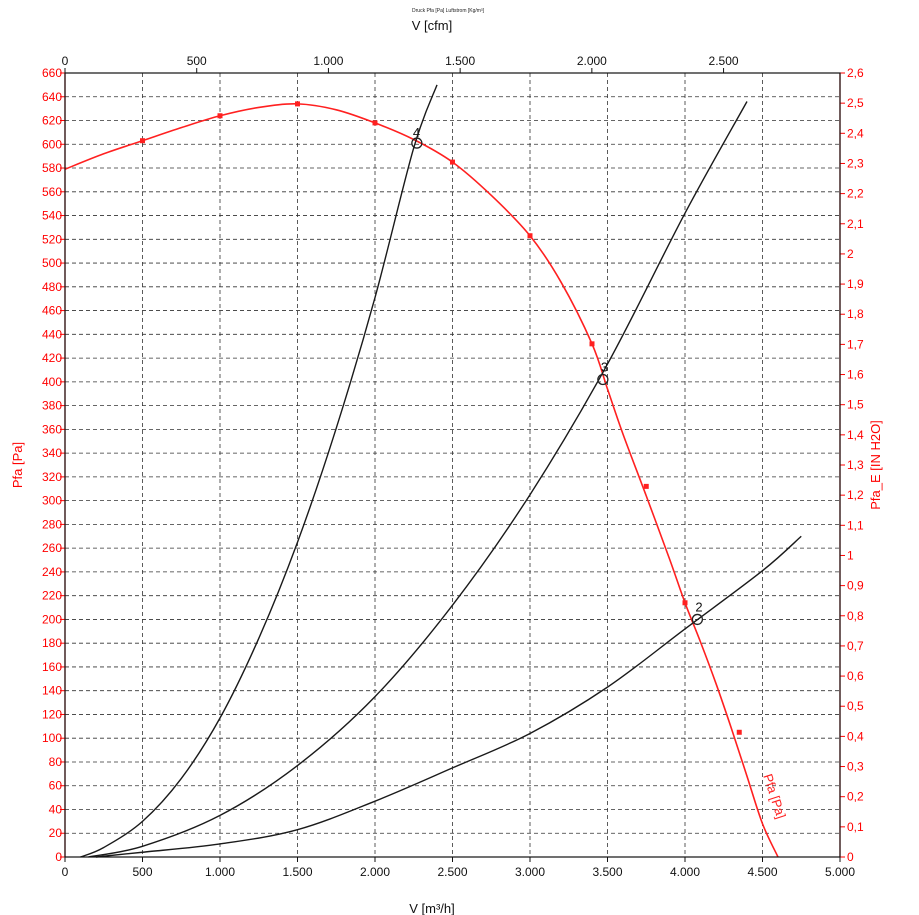  Describe the element at coordinates (432, 25) in the screenshot. I see `x2-axis-title: V [cfm]` at that location.